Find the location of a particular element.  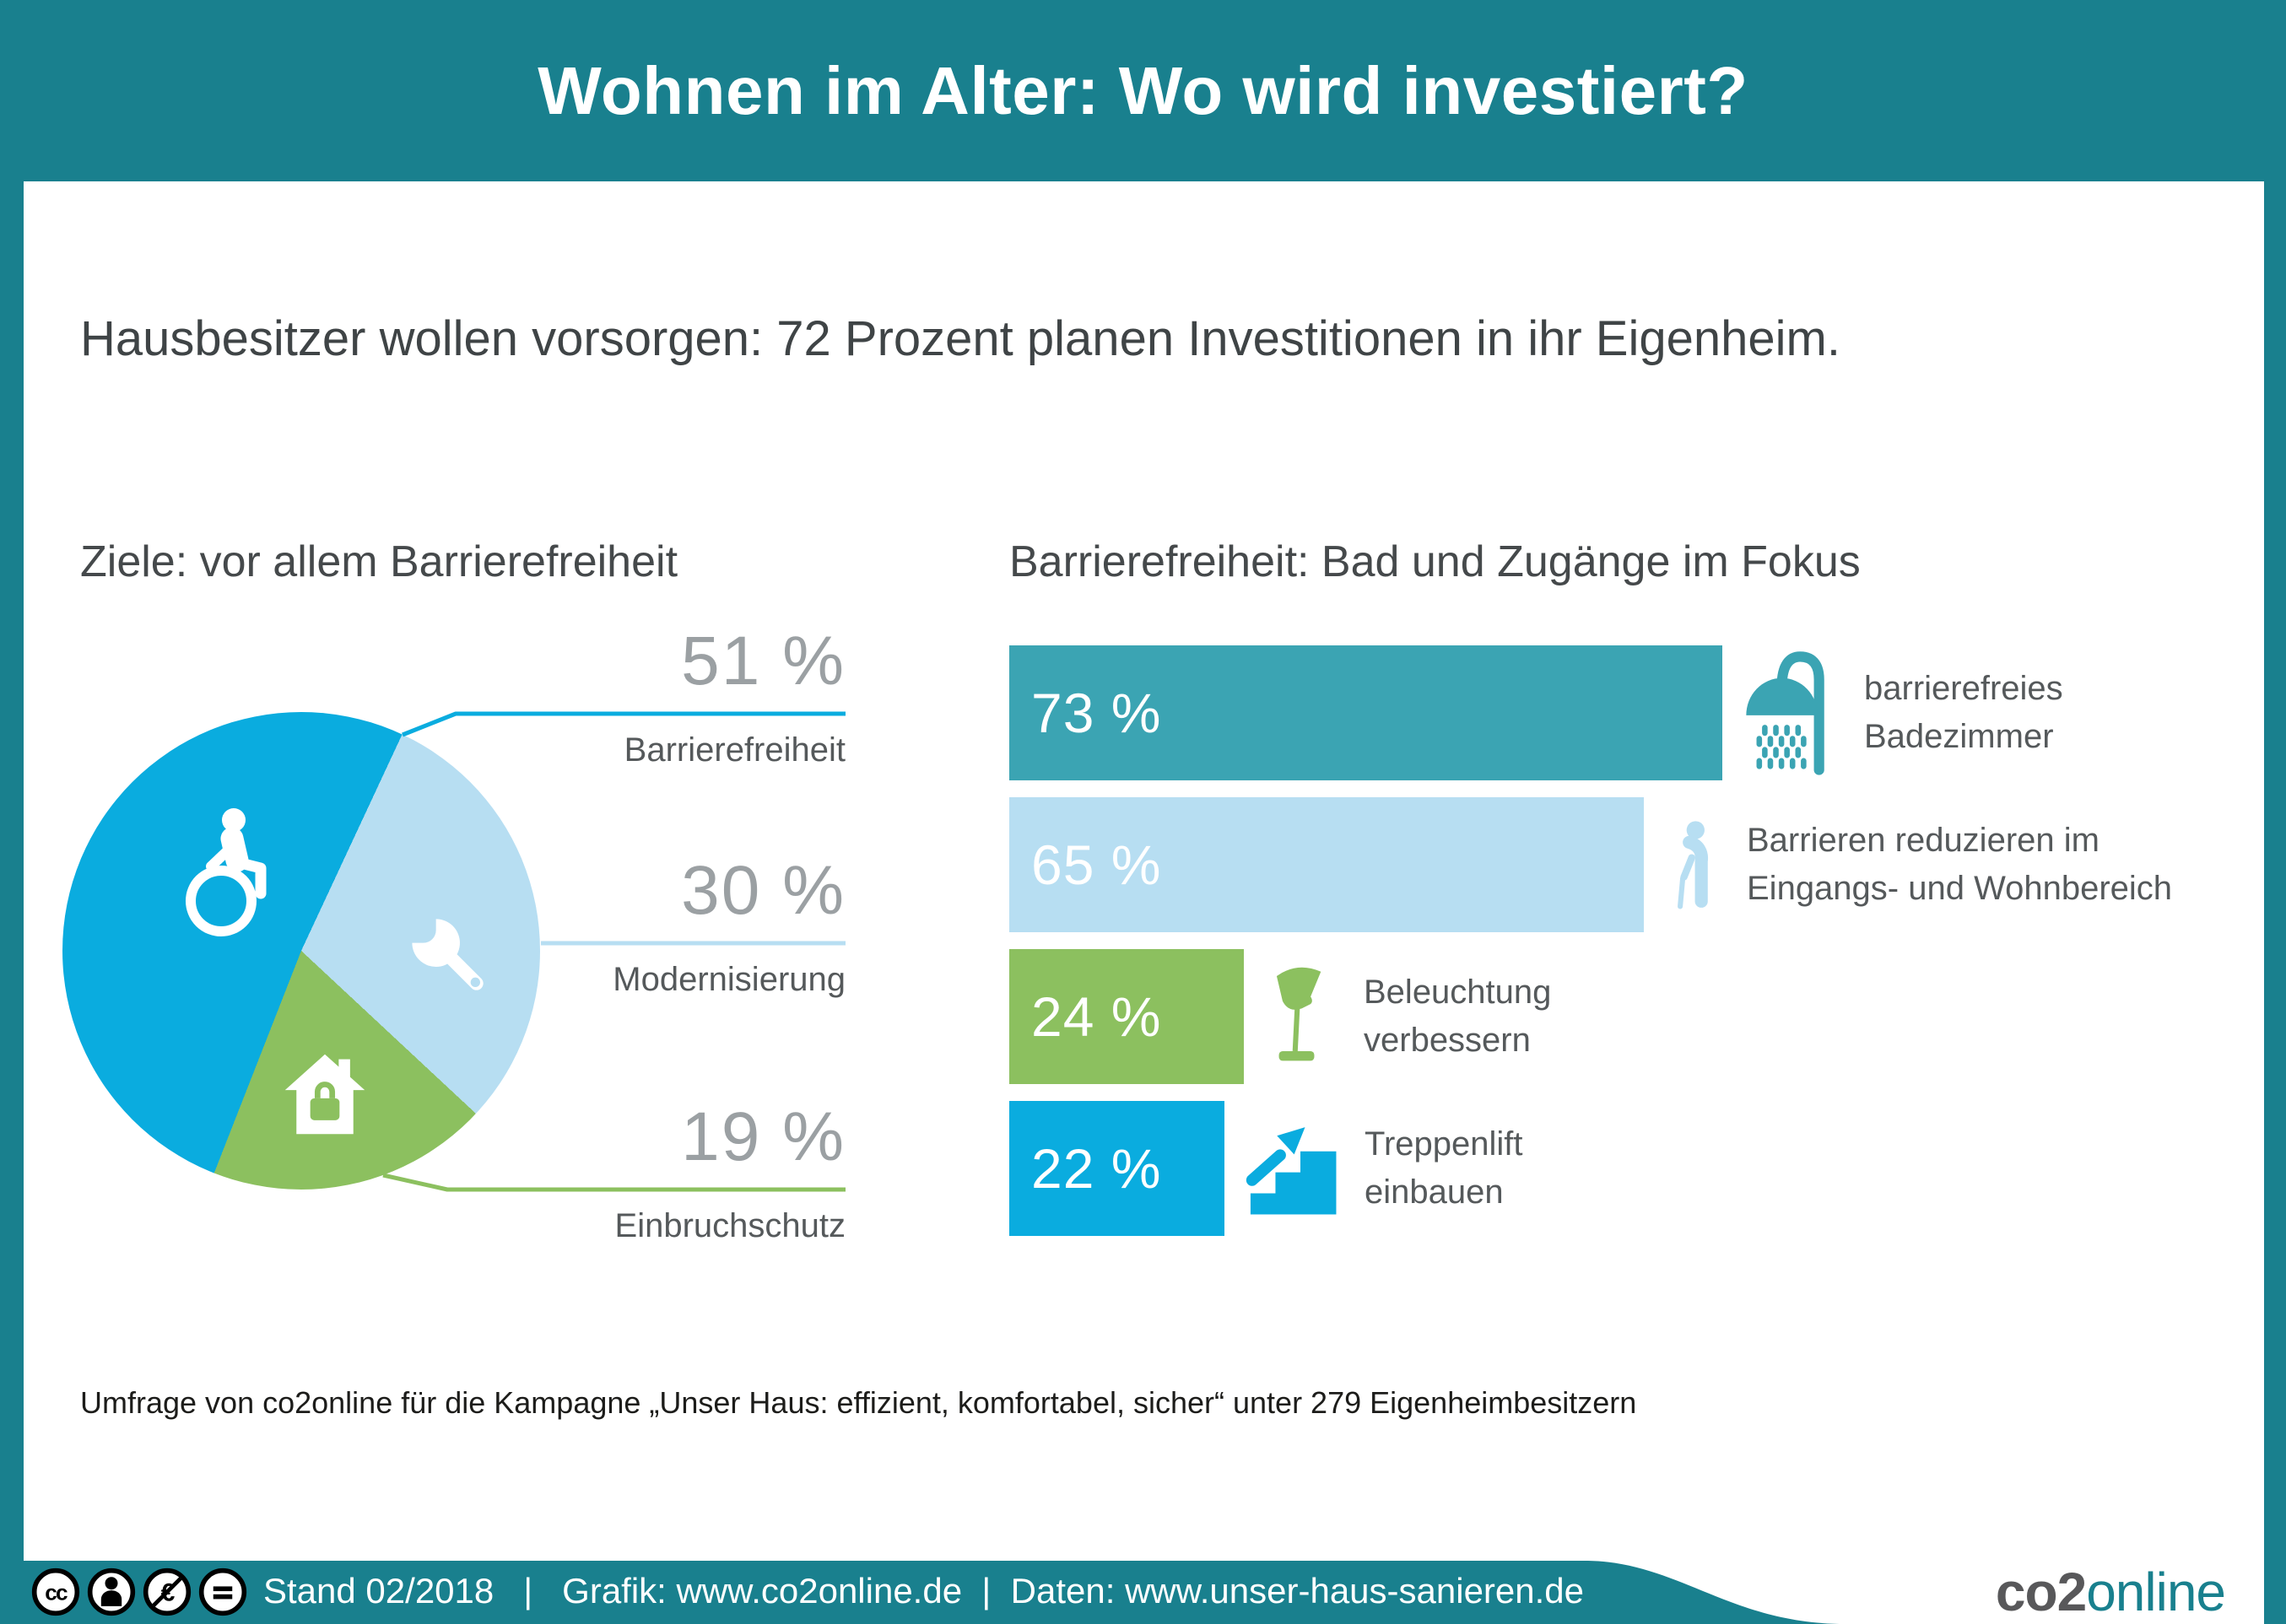

page-title: Wohnen im Alter: Wo wird investiert? is located at coordinates (1143, 90).